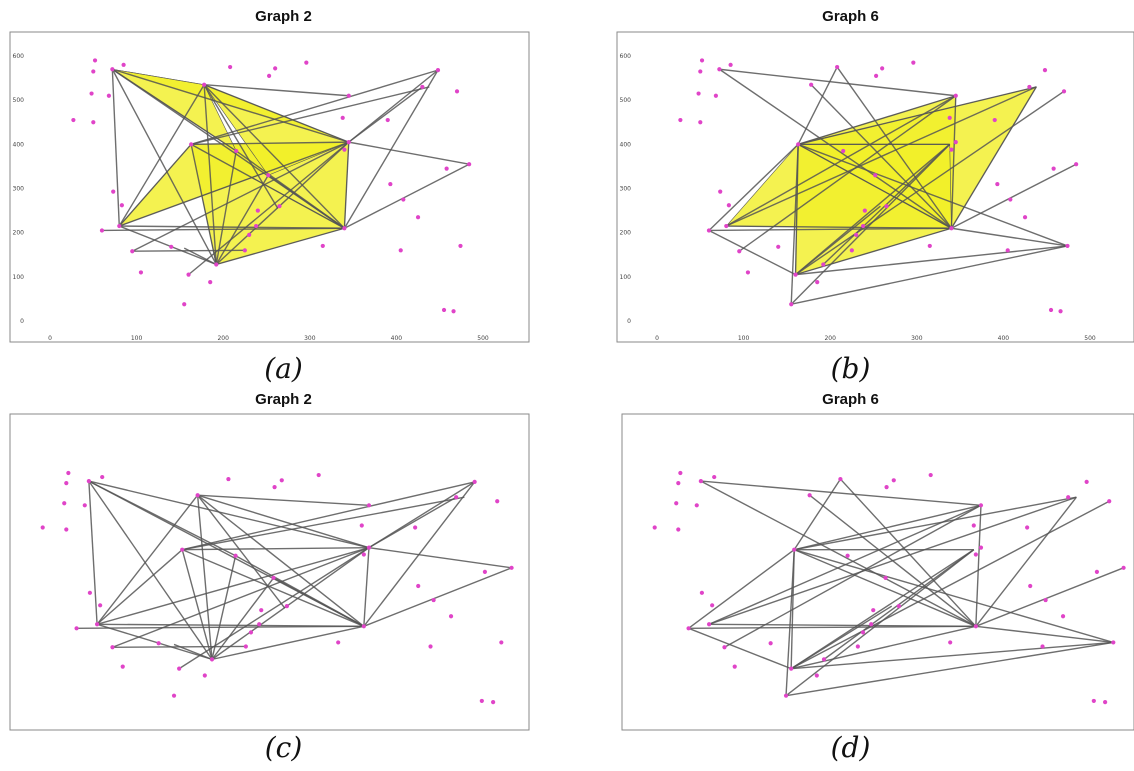  What do you see at coordinates (626, 277) in the screenshot?
I see `y-tick-label: 100` at bounding box center [626, 277].